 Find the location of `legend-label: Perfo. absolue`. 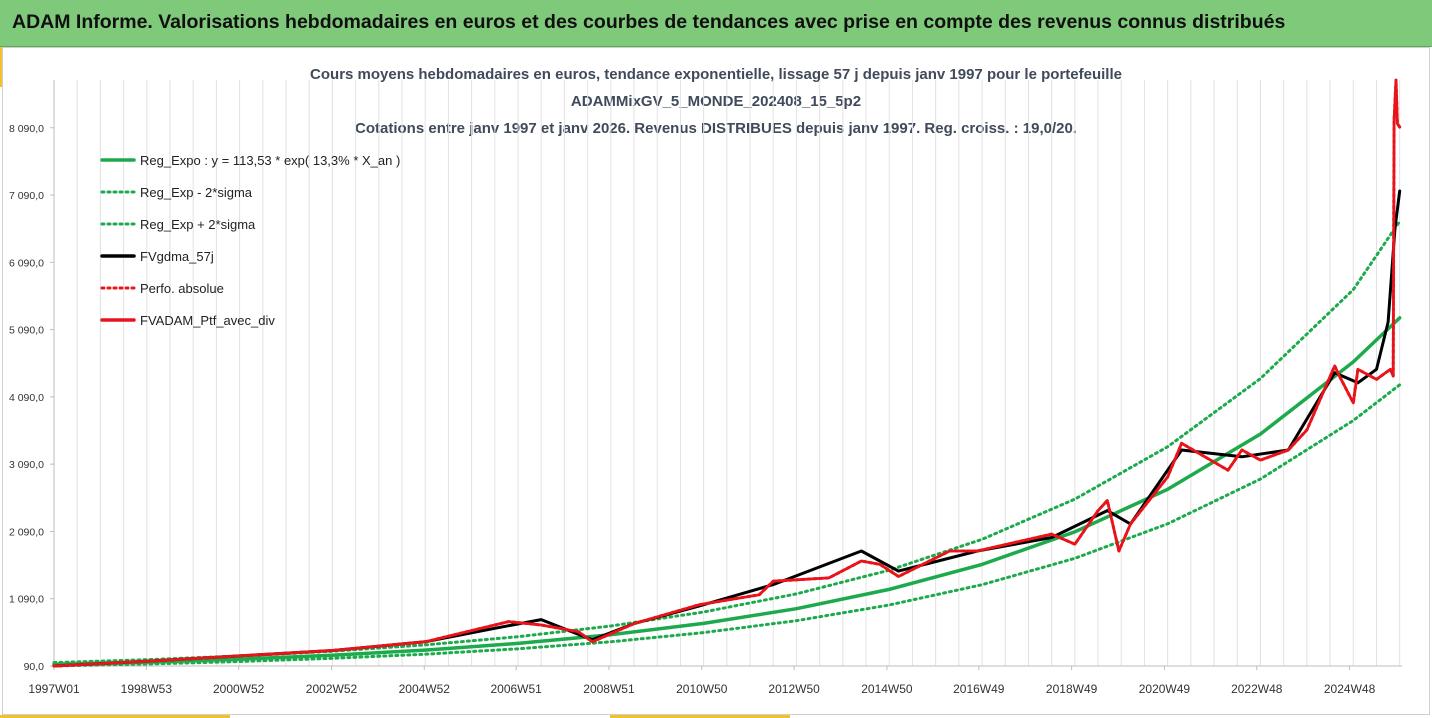

legend-label: Perfo. absolue is located at coordinates (182, 288).